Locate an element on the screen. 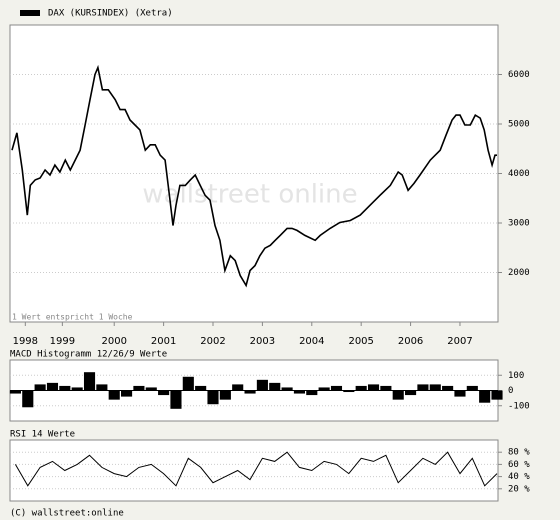 The width and height of the screenshot is (560, 520). line is located at coordinates (256, 469).